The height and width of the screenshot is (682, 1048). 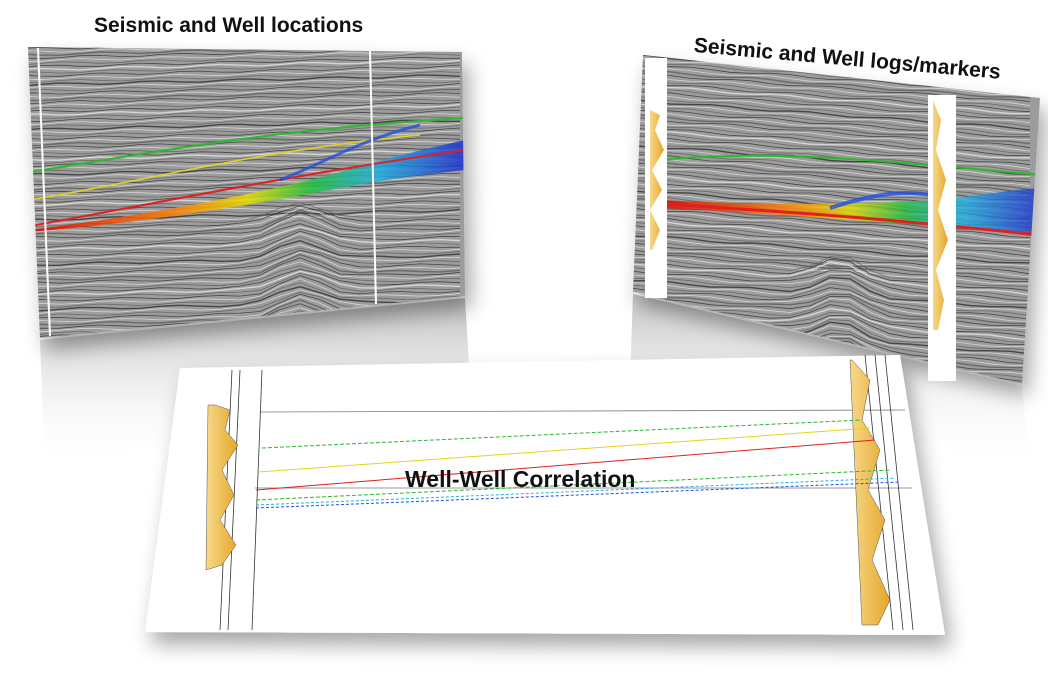 What do you see at coordinates (564, 450) in the screenshot?
I see `marker-line-yellow` at bounding box center [564, 450].